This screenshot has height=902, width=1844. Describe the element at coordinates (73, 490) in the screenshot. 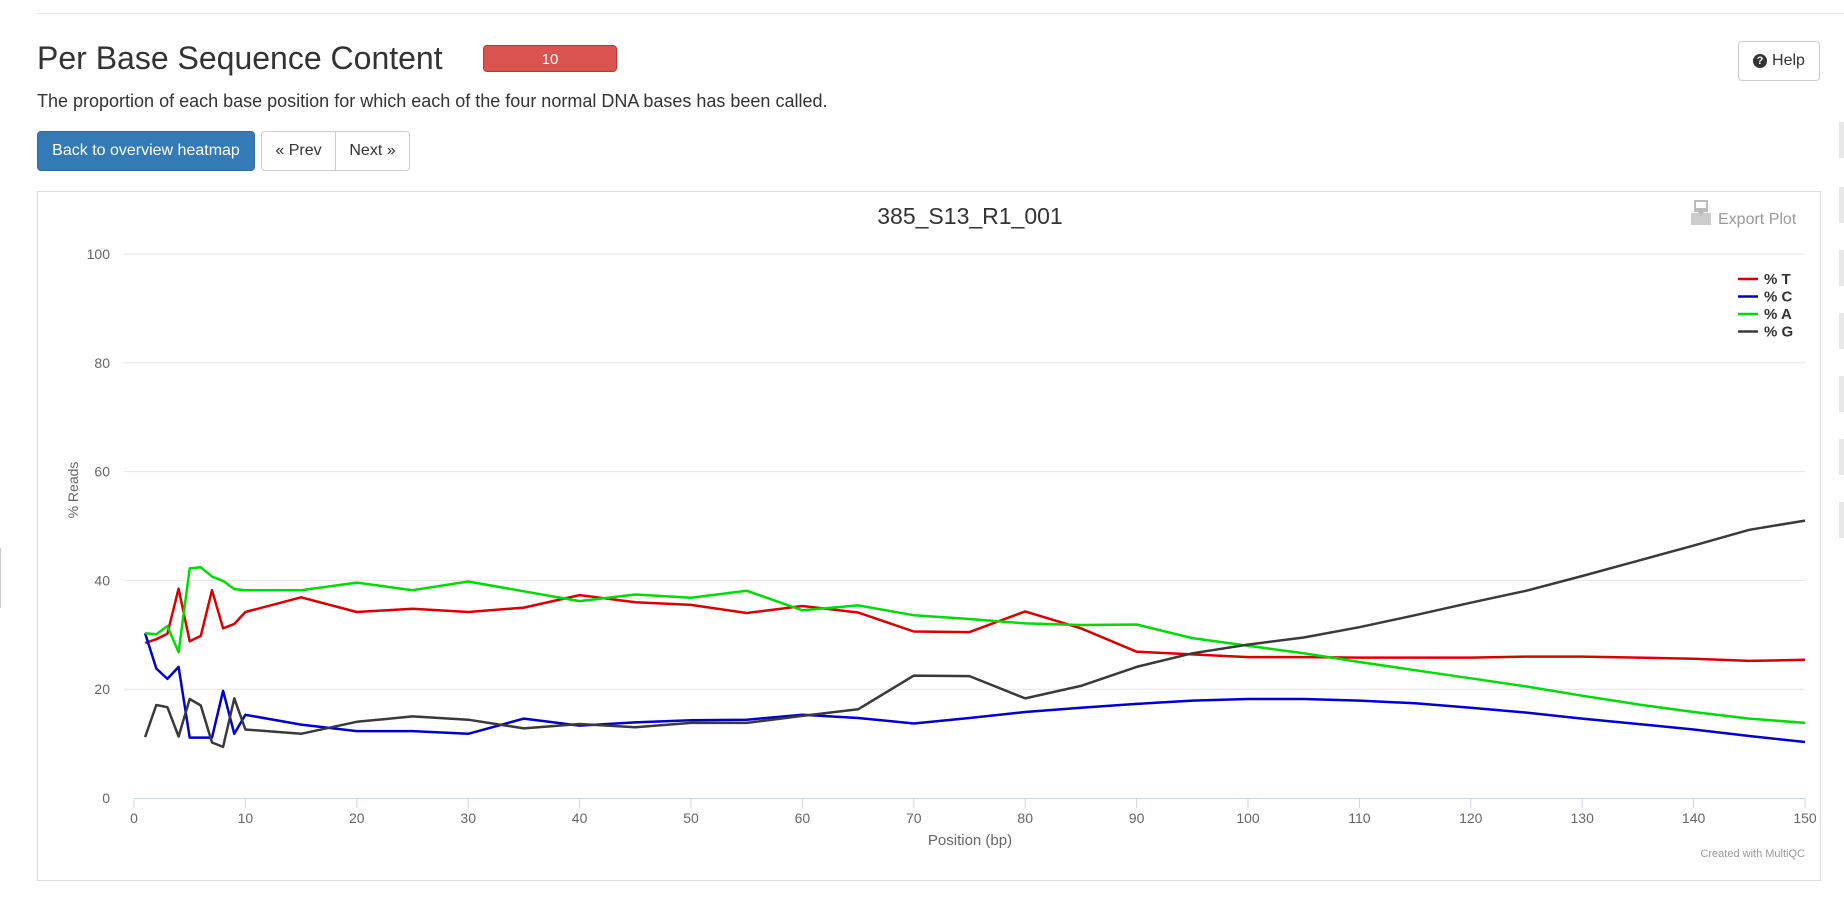

I see `y-axis-label: % Reads` at that location.